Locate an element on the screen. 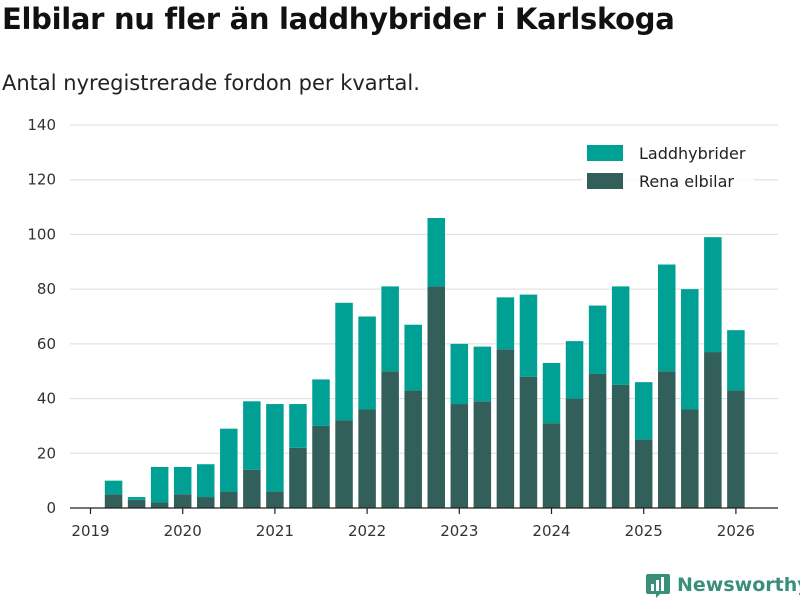  x-tick-label: 2024 is located at coordinates (551, 531).